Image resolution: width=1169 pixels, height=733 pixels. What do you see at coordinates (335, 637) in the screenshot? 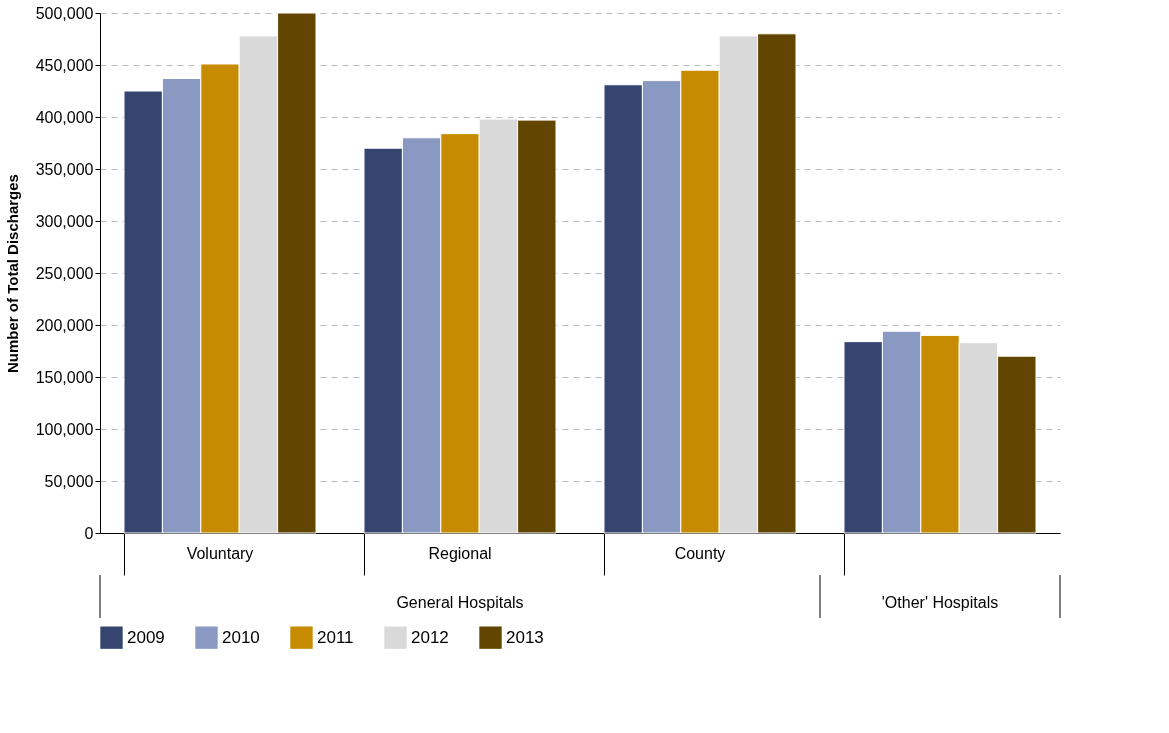
I see `legend-label: 2011` at bounding box center [335, 637].